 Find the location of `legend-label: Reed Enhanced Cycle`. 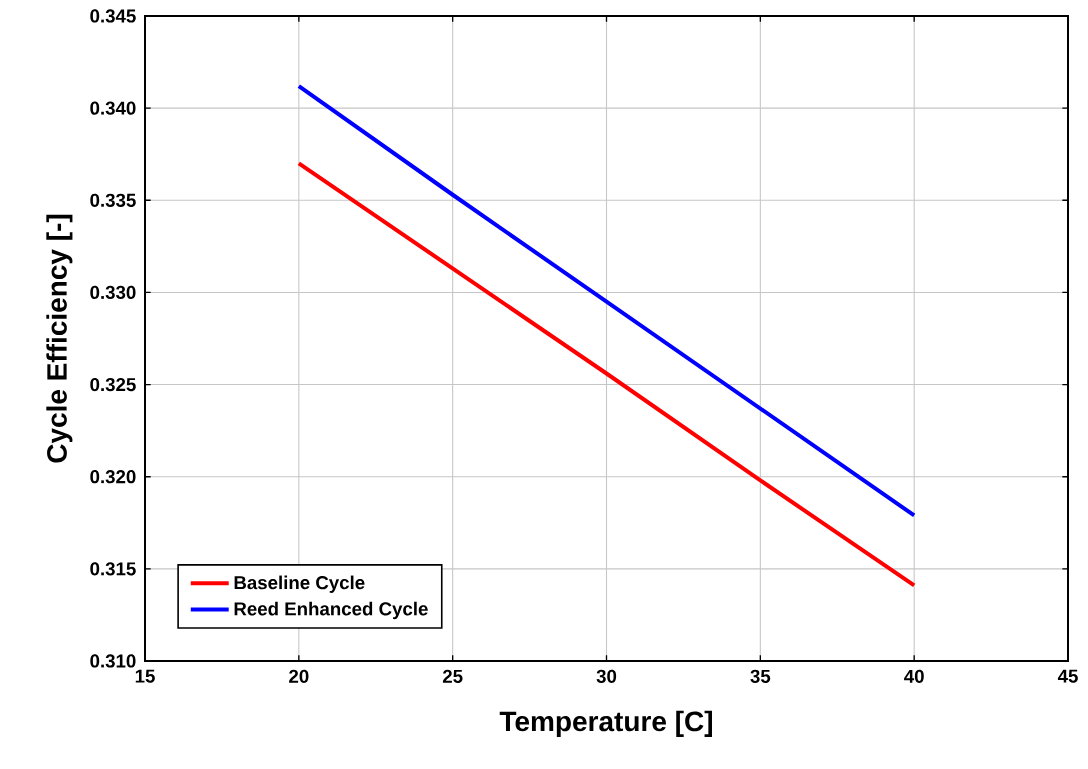

legend-label: Reed Enhanced Cycle is located at coordinates (331, 610).